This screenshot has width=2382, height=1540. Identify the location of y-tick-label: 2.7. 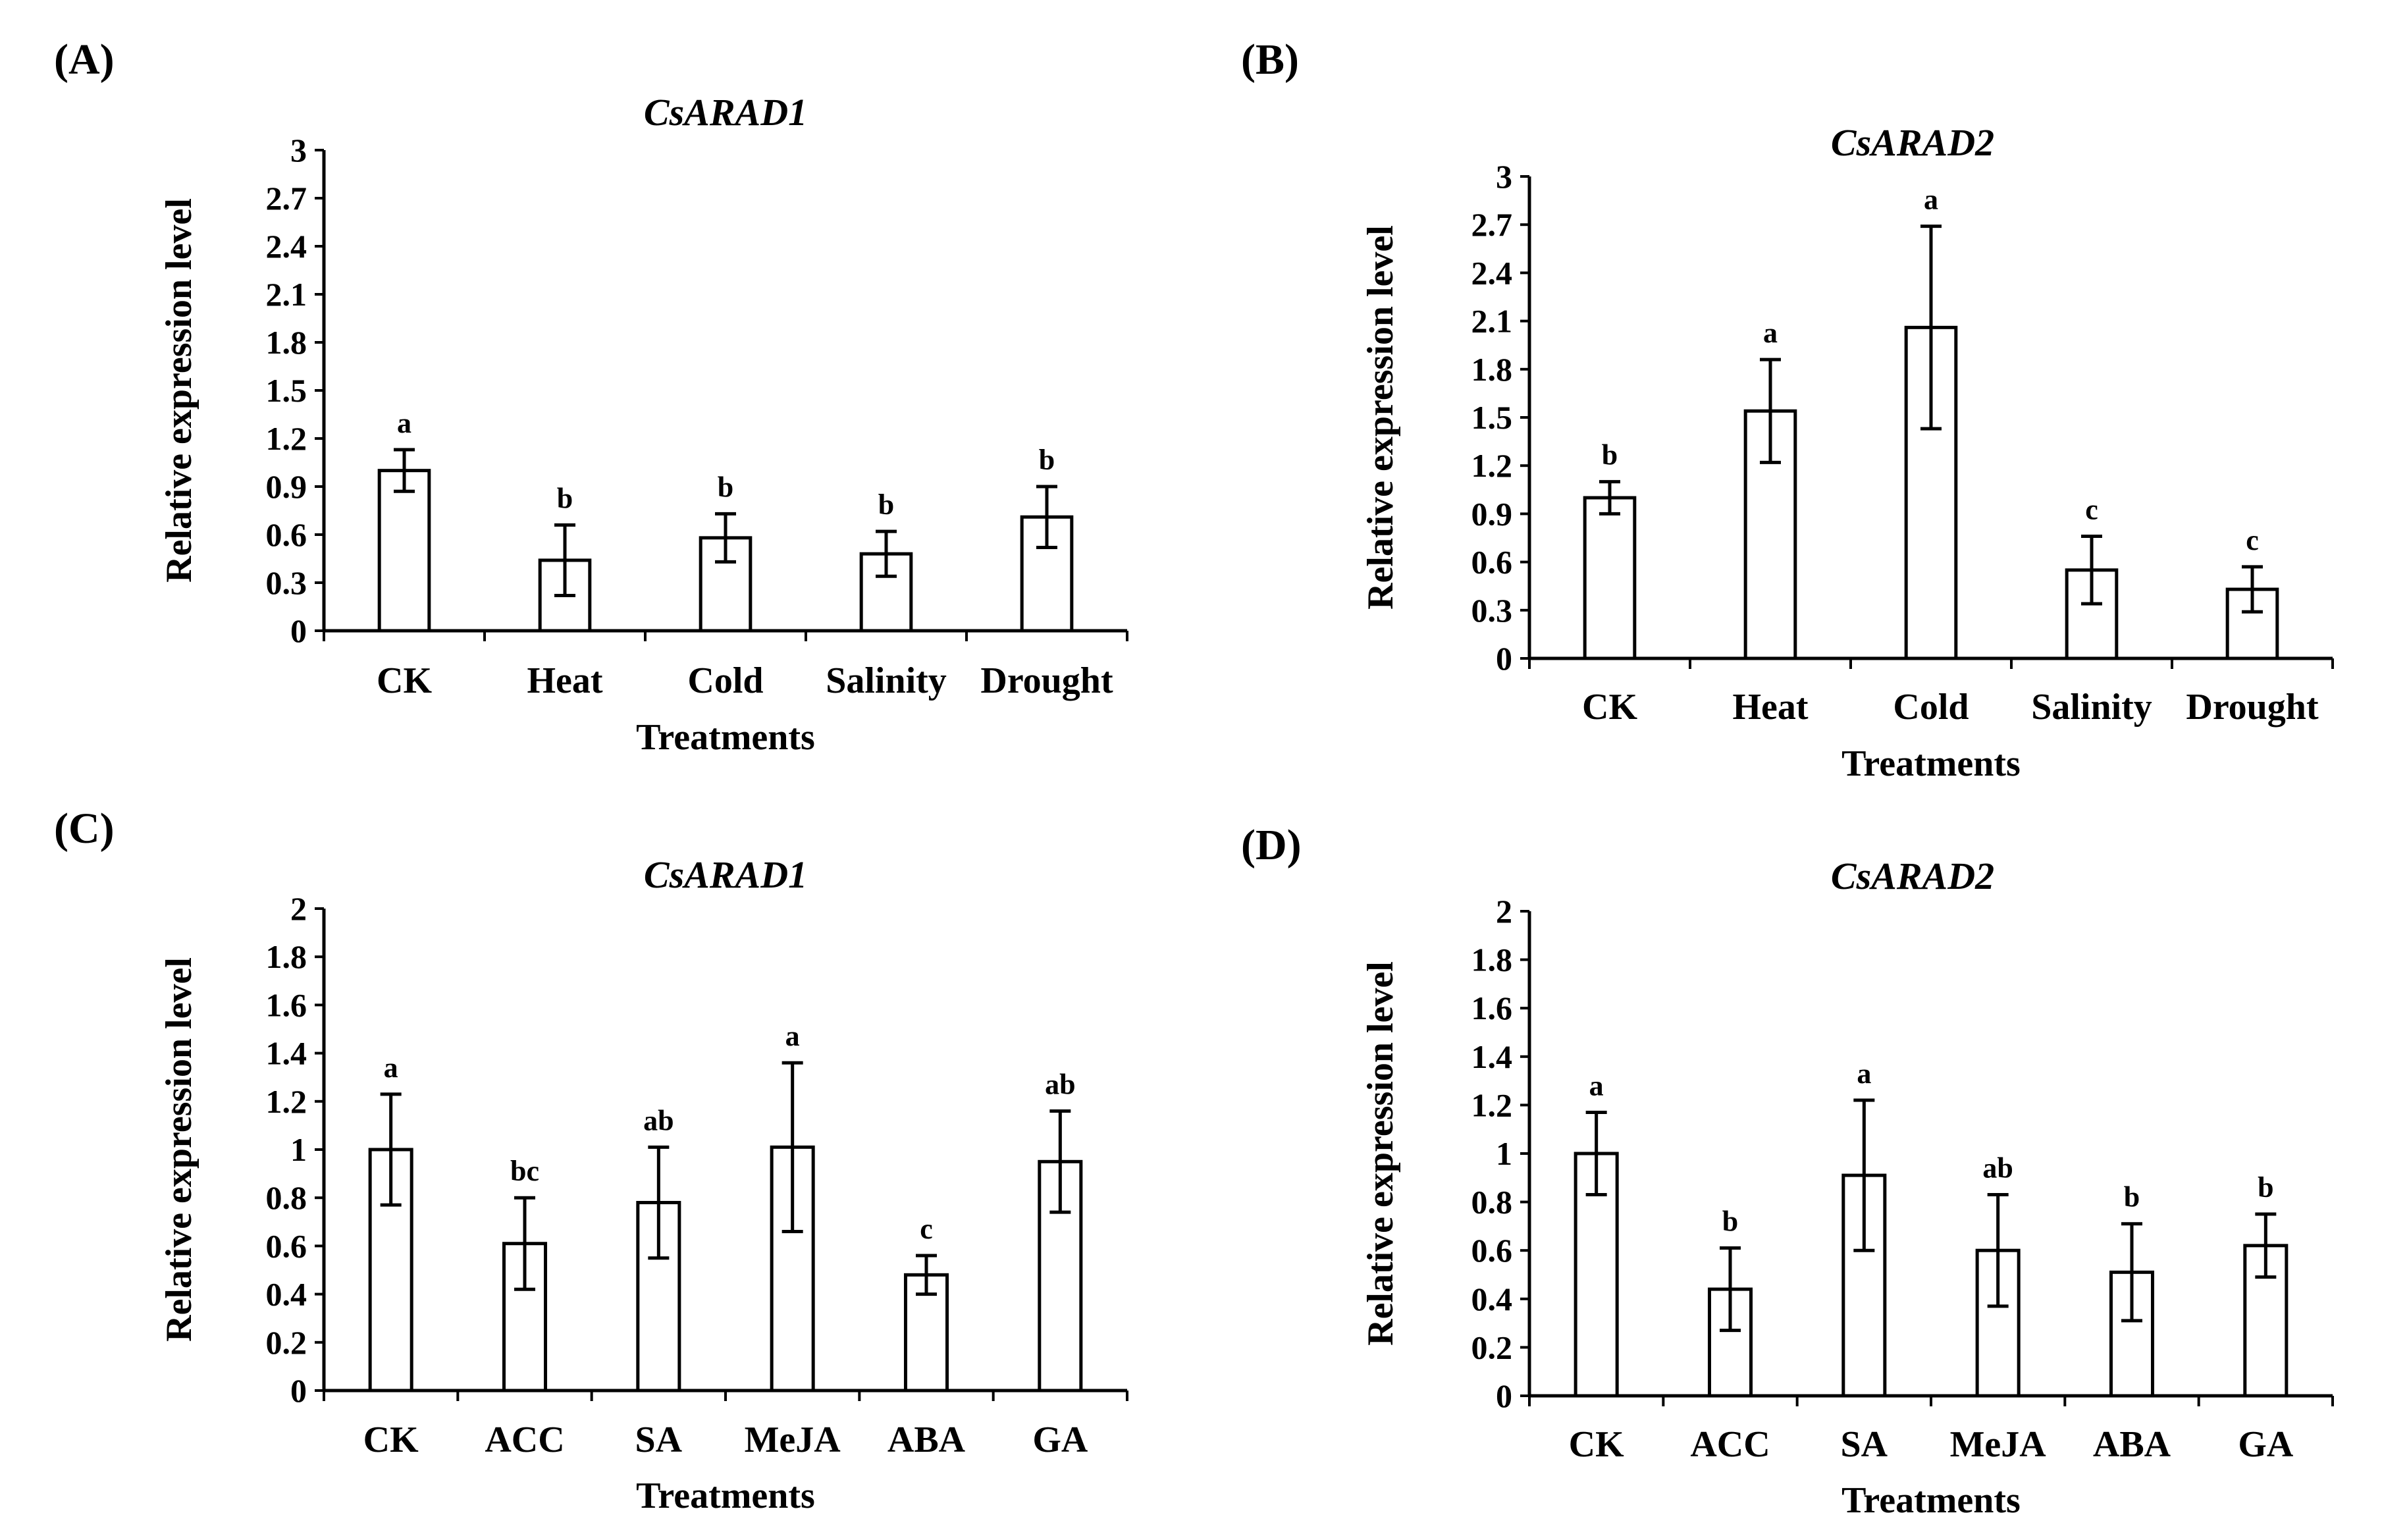
(286, 198).